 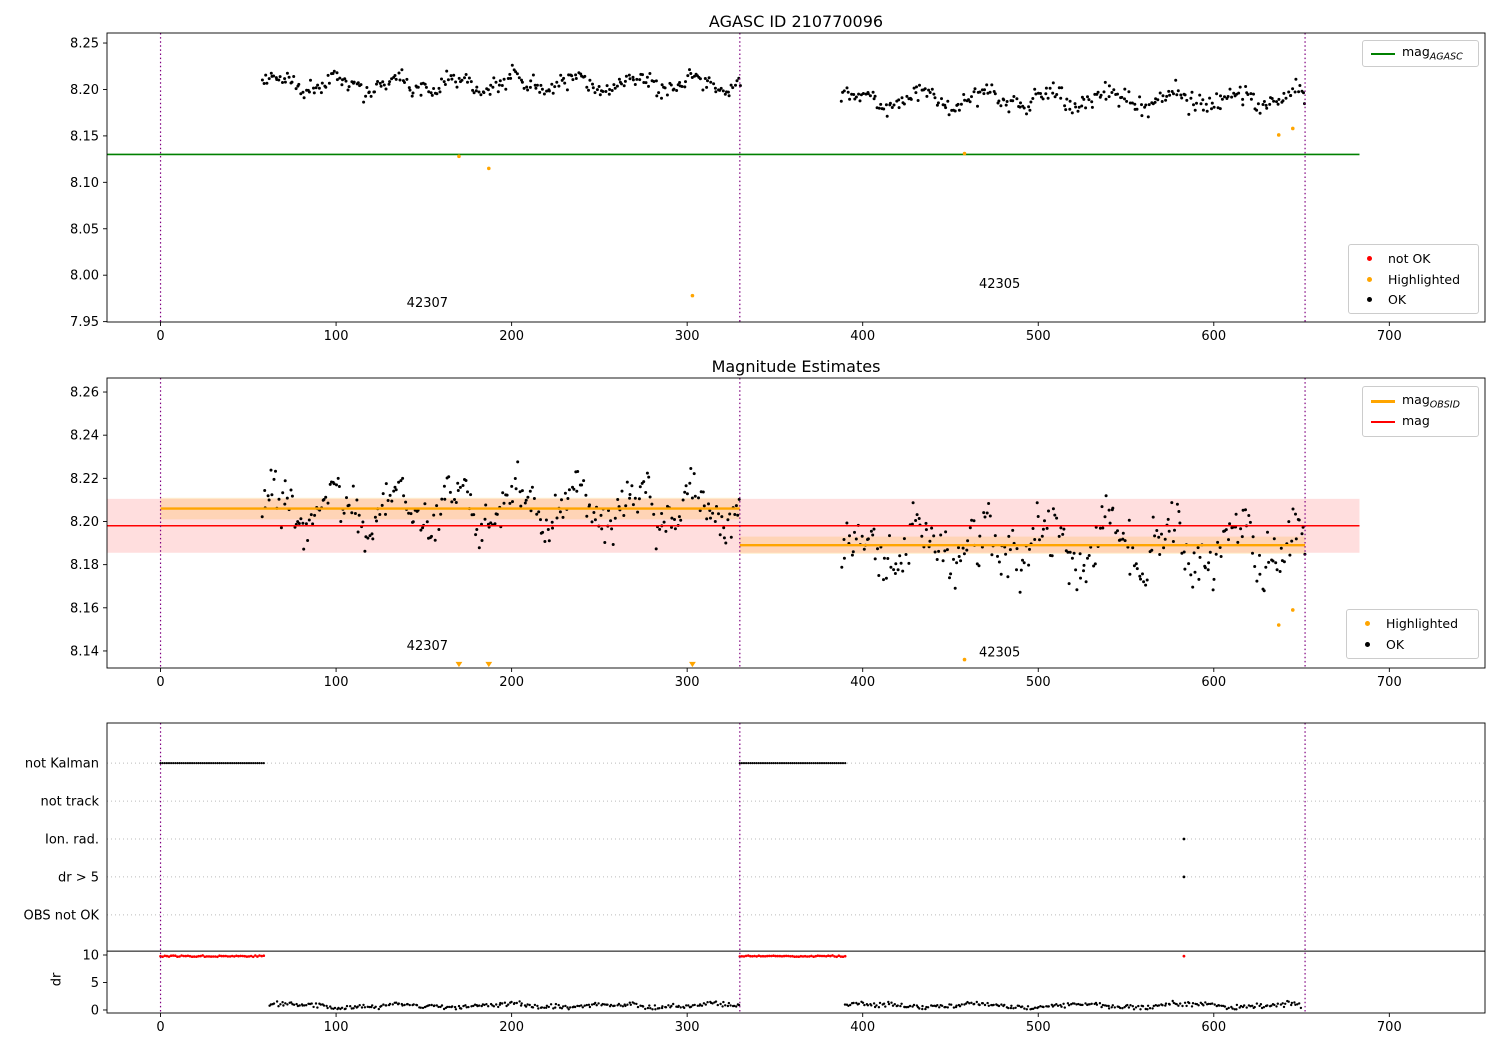 I want to click on legend-ax2-mag-lines: magOBSID mag, so click(x=1420, y=411).